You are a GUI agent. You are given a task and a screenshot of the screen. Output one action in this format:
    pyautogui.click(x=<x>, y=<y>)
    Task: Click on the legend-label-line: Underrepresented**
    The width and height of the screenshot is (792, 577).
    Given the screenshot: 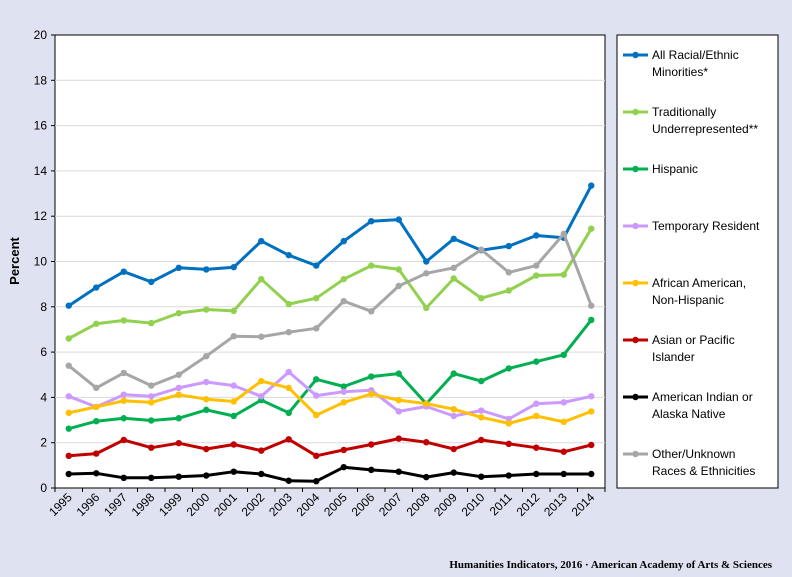 What is the action you would take?
    pyautogui.click(x=705, y=129)
    